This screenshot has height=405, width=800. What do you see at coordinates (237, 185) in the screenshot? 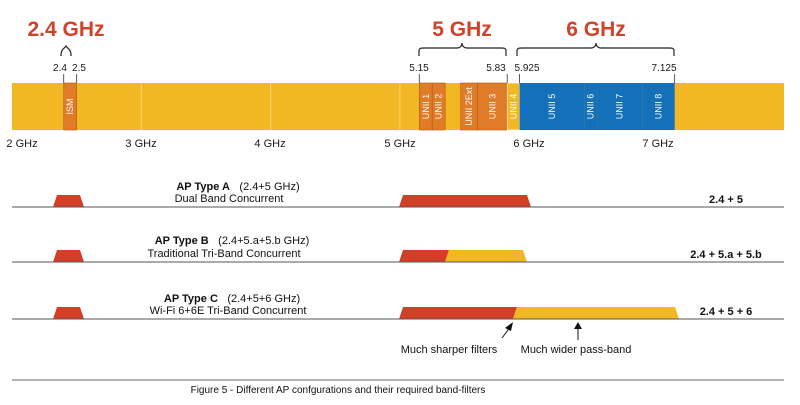
I see `ap-type-a-heading: AP Type A (2.4+5 GHz)` at bounding box center [237, 185].